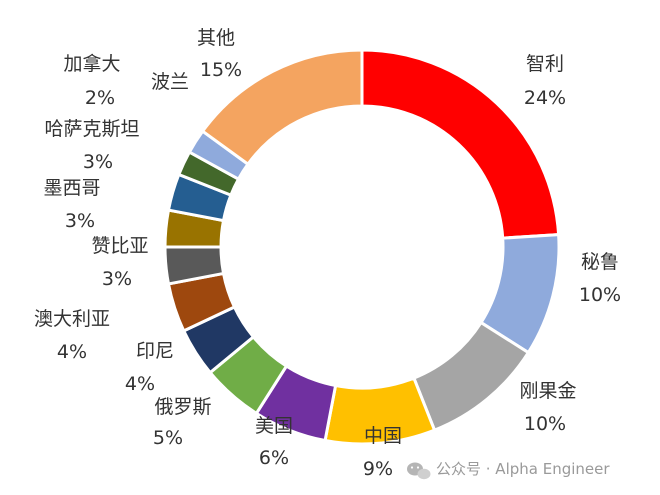  What do you see at coordinates (600, 262) in the screenshot?
I see `slice-label-1: 秘鲁` at bounding box center [600, 262].